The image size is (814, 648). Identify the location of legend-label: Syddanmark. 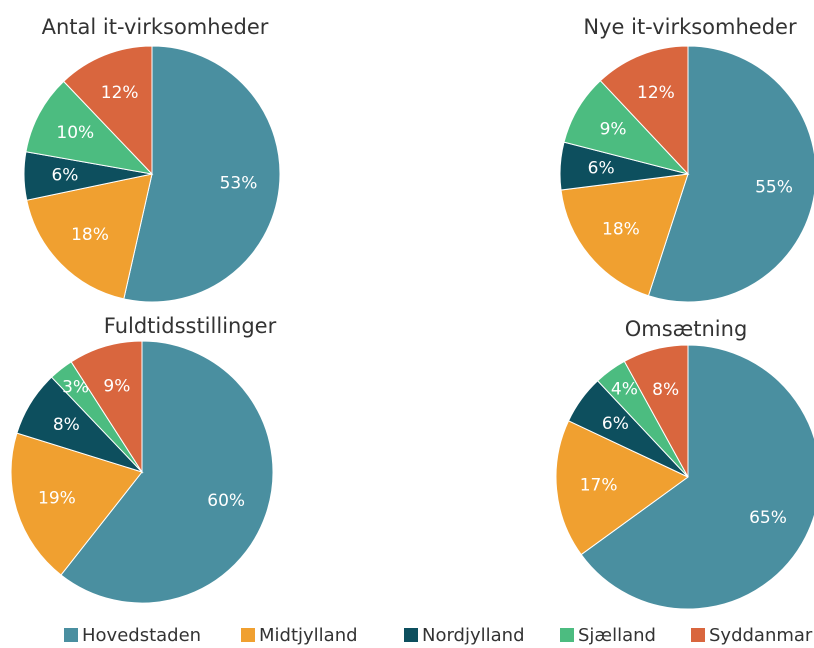
(761, 635).